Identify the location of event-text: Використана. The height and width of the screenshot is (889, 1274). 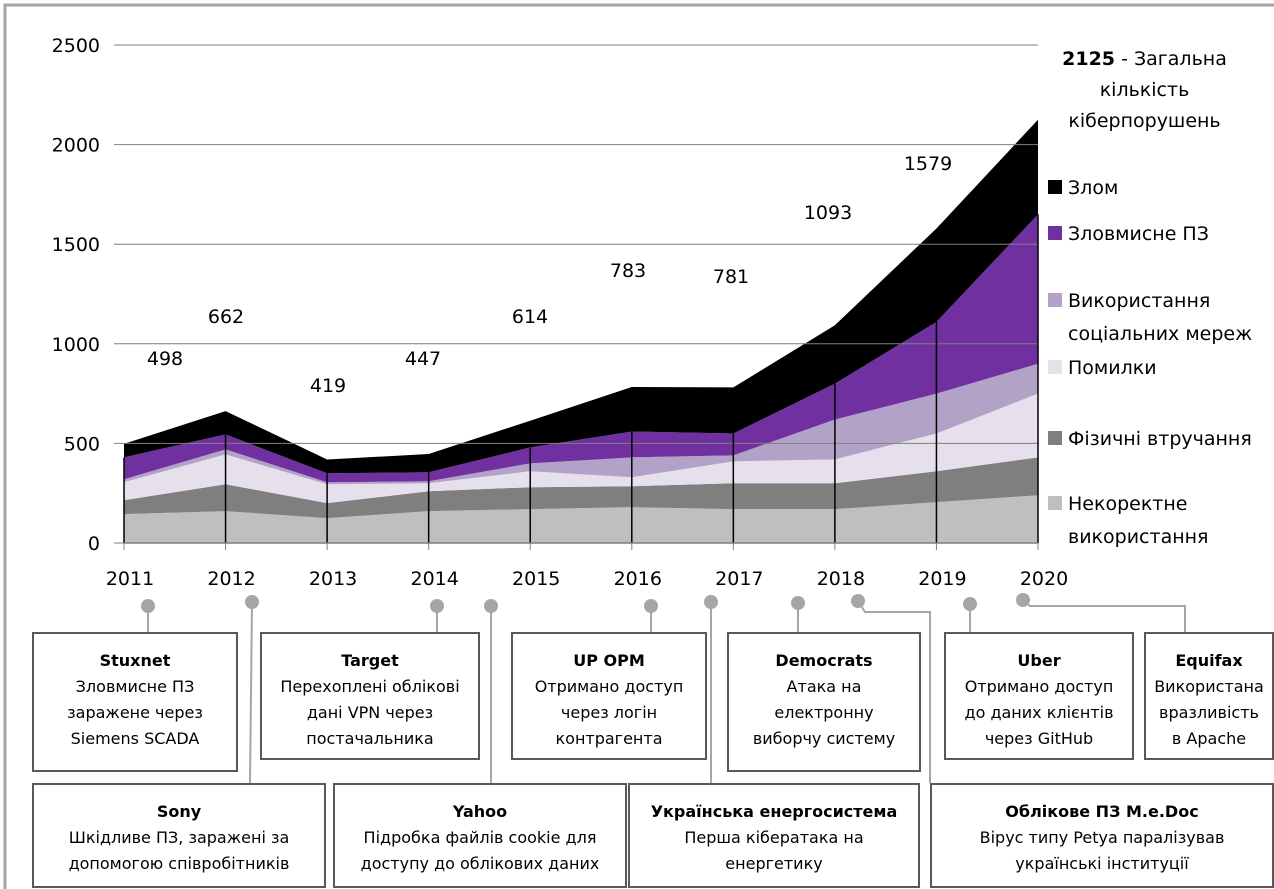
(1209, 686).